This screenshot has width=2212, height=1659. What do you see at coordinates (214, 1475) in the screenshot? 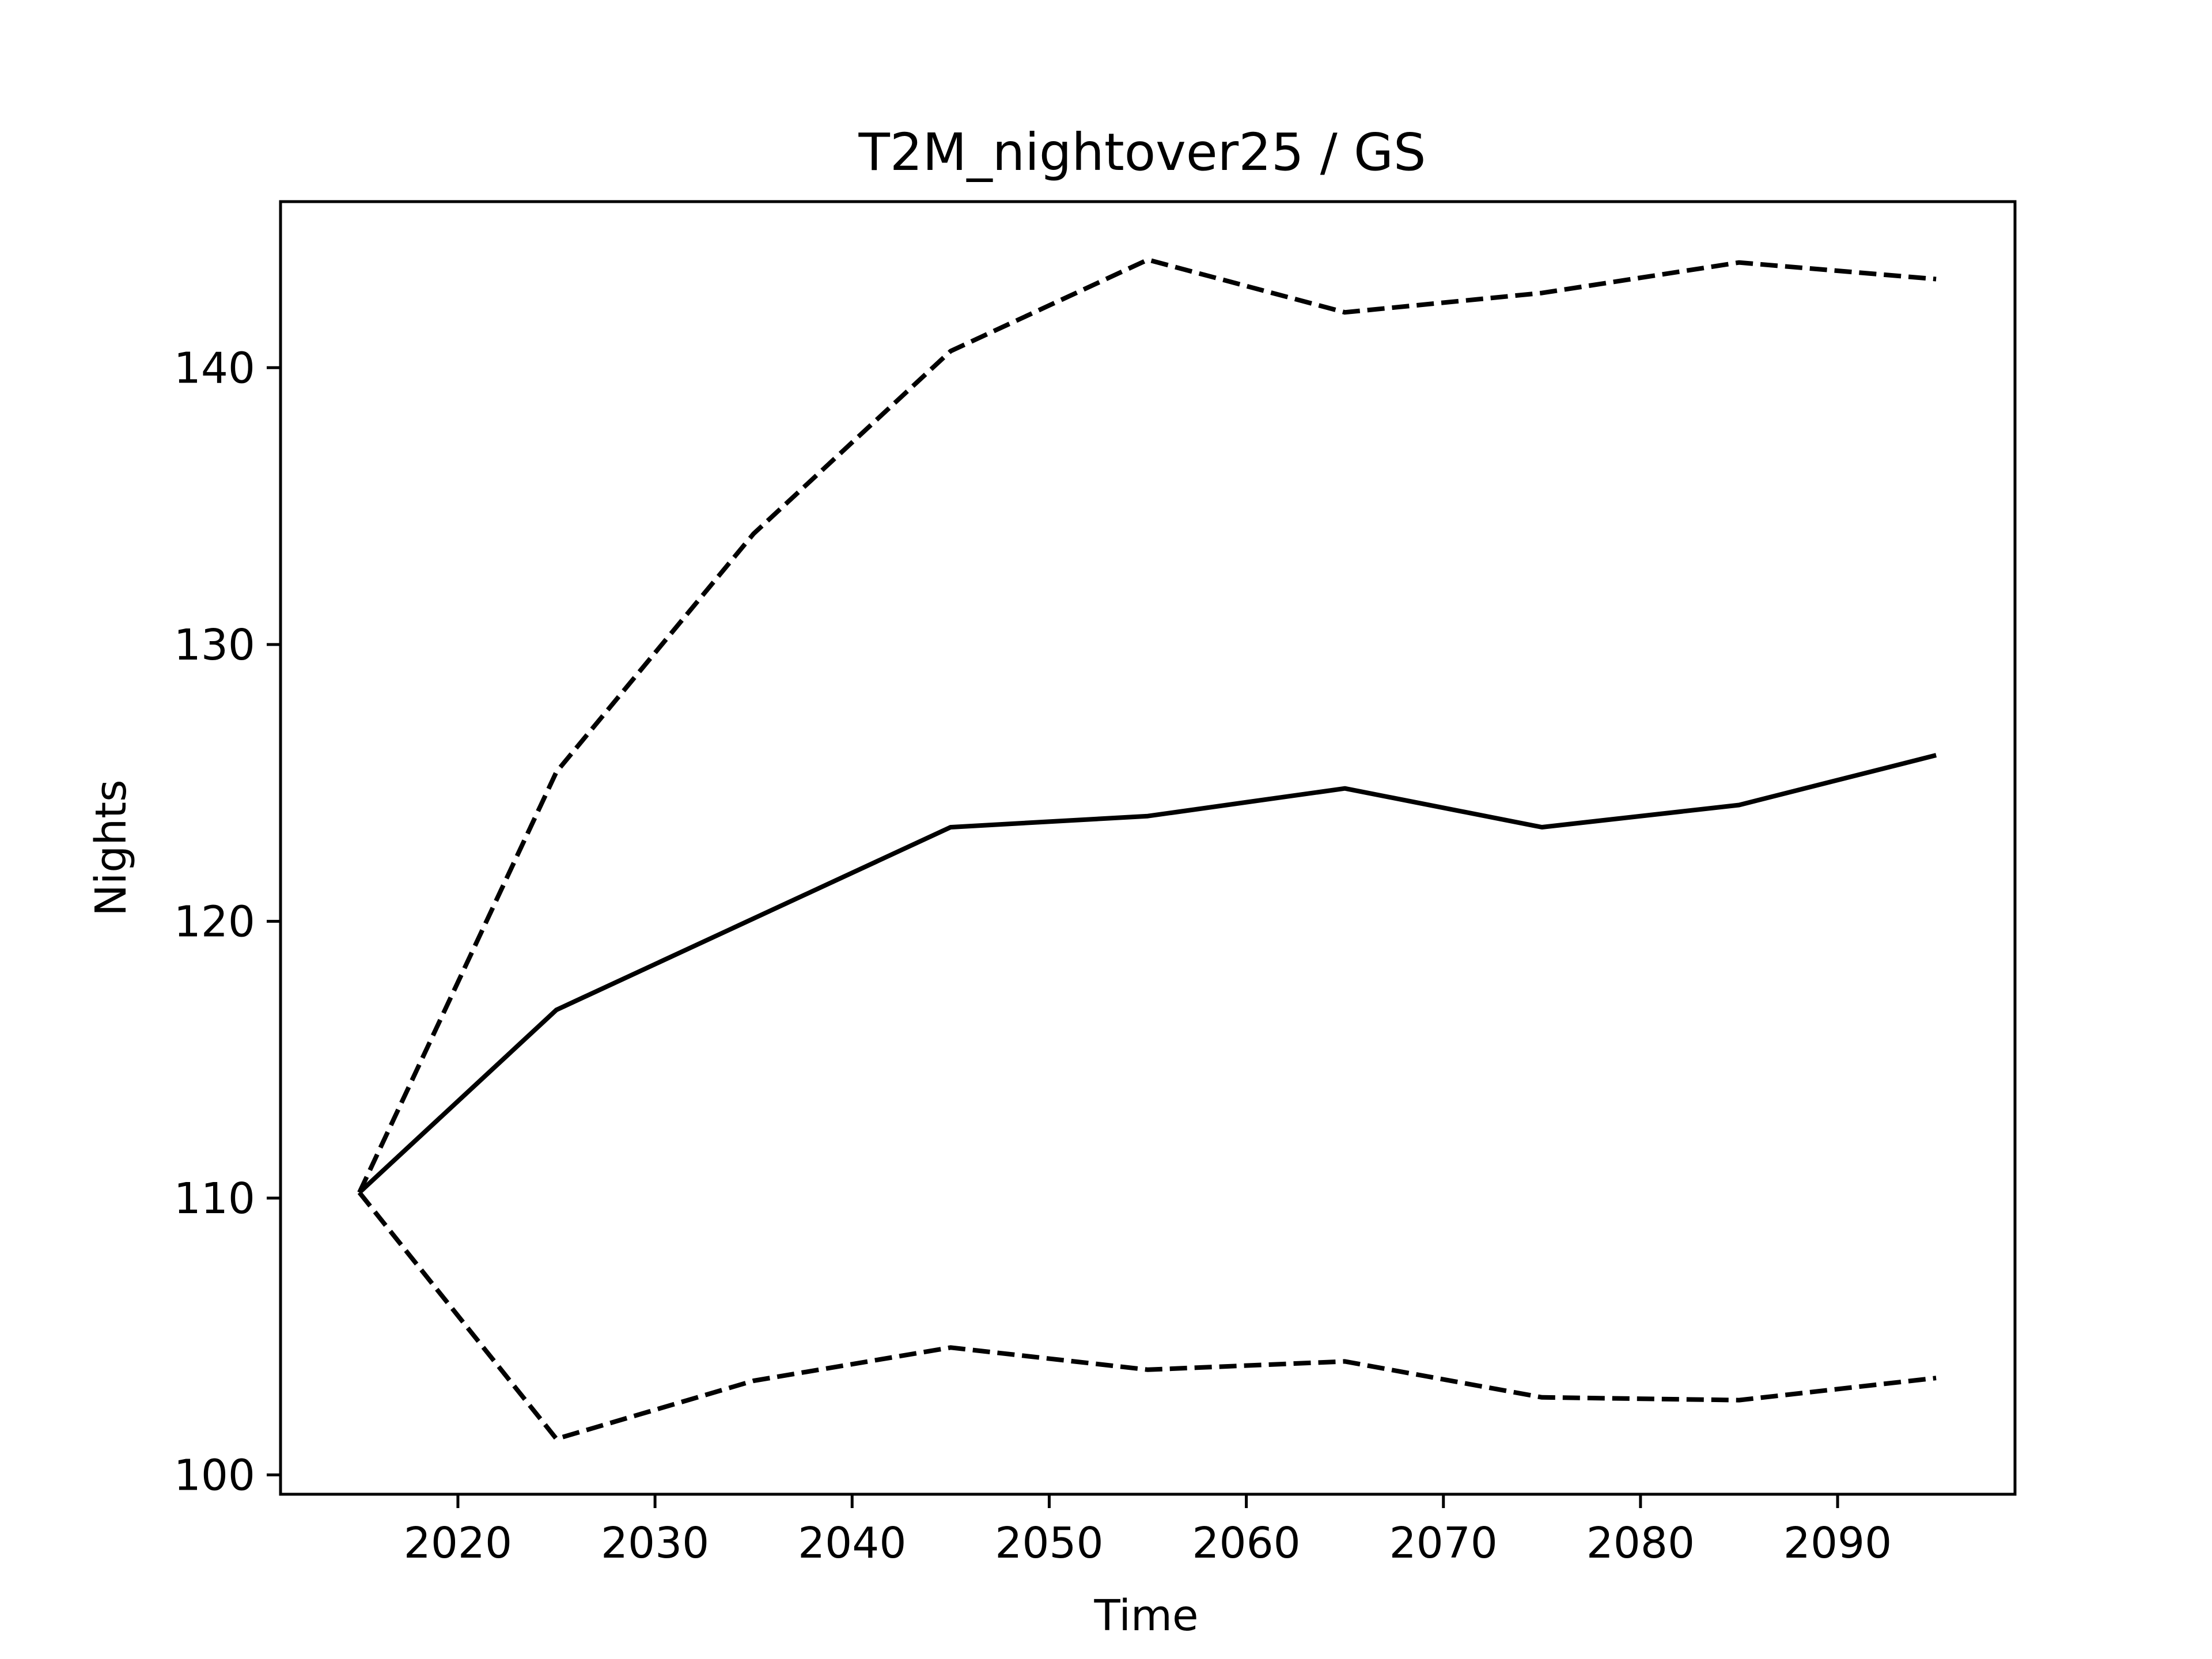
I see `y-tick-label-100: 100` at bounding box center [214, 1475].